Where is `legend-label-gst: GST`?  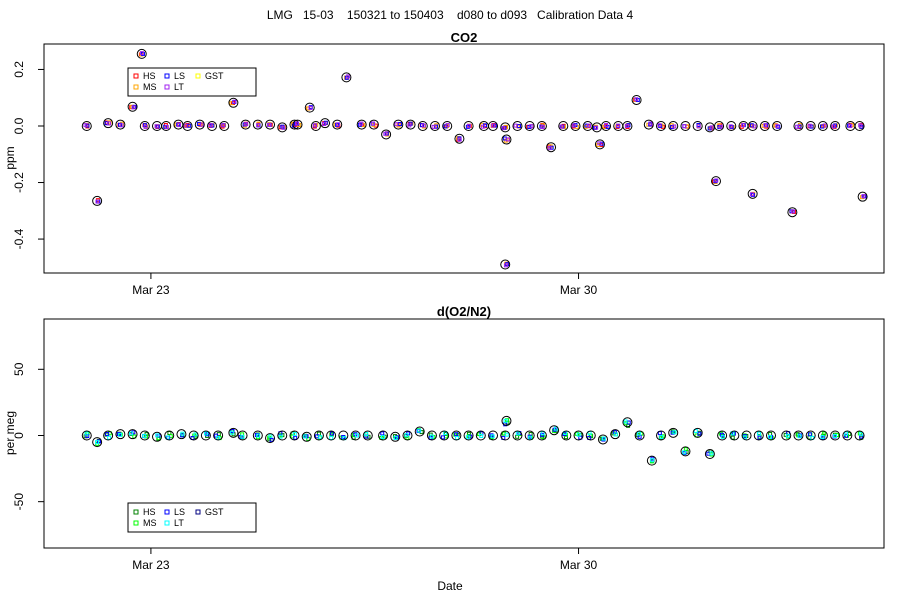 legend-label-gst: GST is located at coordinates (214, 512).